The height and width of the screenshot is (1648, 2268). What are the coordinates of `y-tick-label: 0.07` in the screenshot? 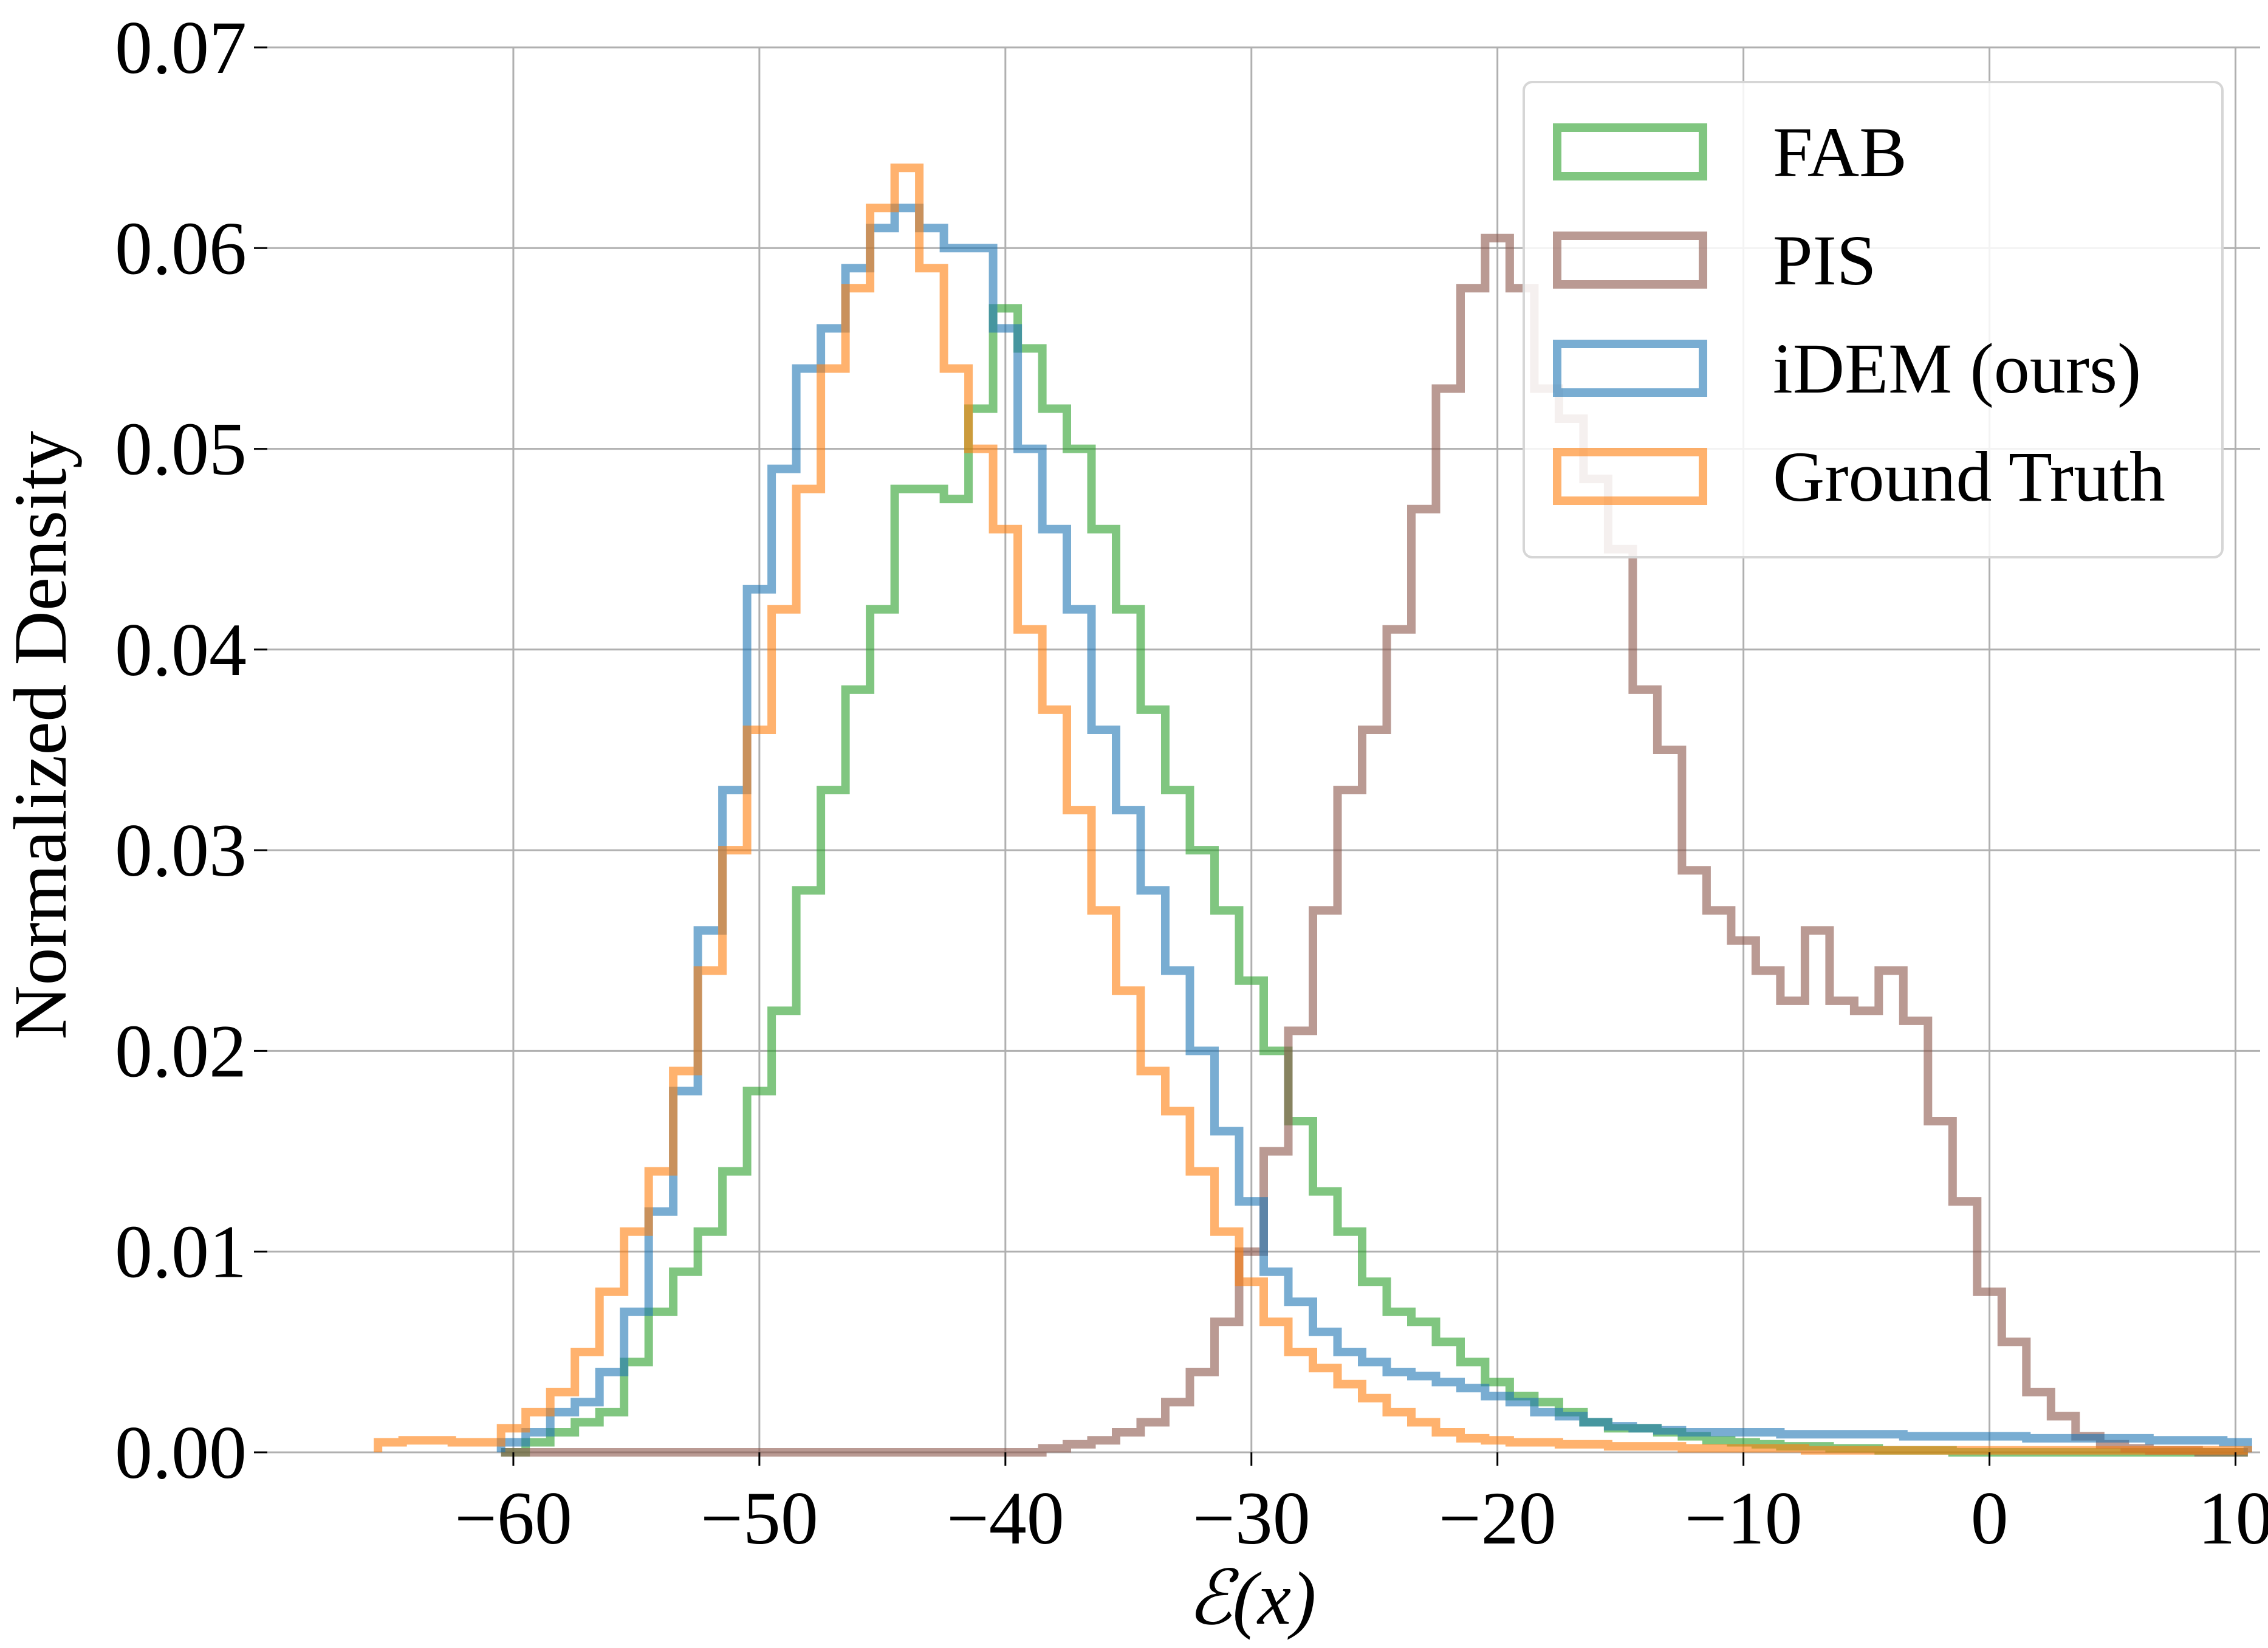 It's located at (181, 47).